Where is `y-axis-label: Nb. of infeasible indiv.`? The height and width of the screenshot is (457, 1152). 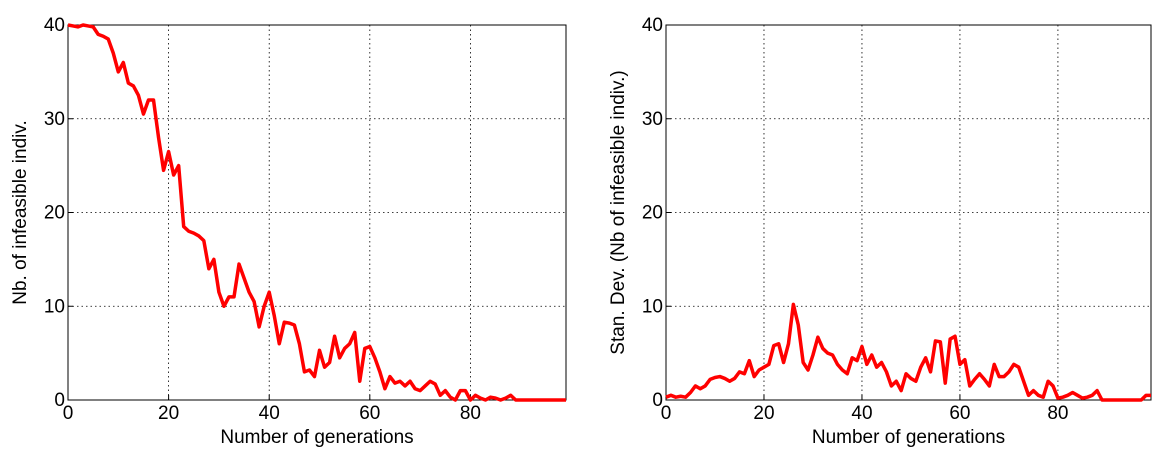 y-axis-label: Nb. of infeasible indiv. is located at coordinates (20, 212).